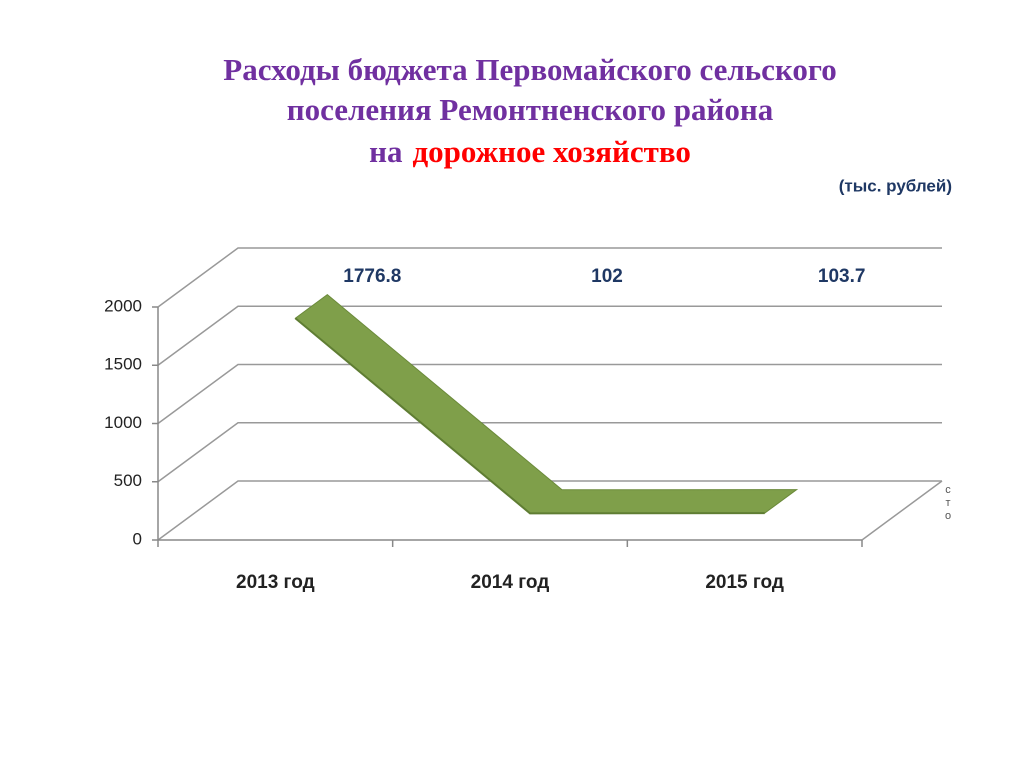 This screenshot has height=768, width=1024. Describe the element at coordinates (510, 582) in the screenshot. I see `x-tick-label: 2014 год` at that location.